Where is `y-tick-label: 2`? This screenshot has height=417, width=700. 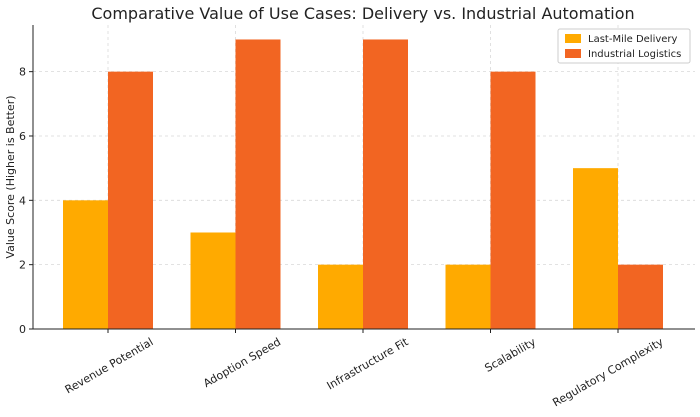 y-tick-label: 2 is located at coordinates (22, 265).